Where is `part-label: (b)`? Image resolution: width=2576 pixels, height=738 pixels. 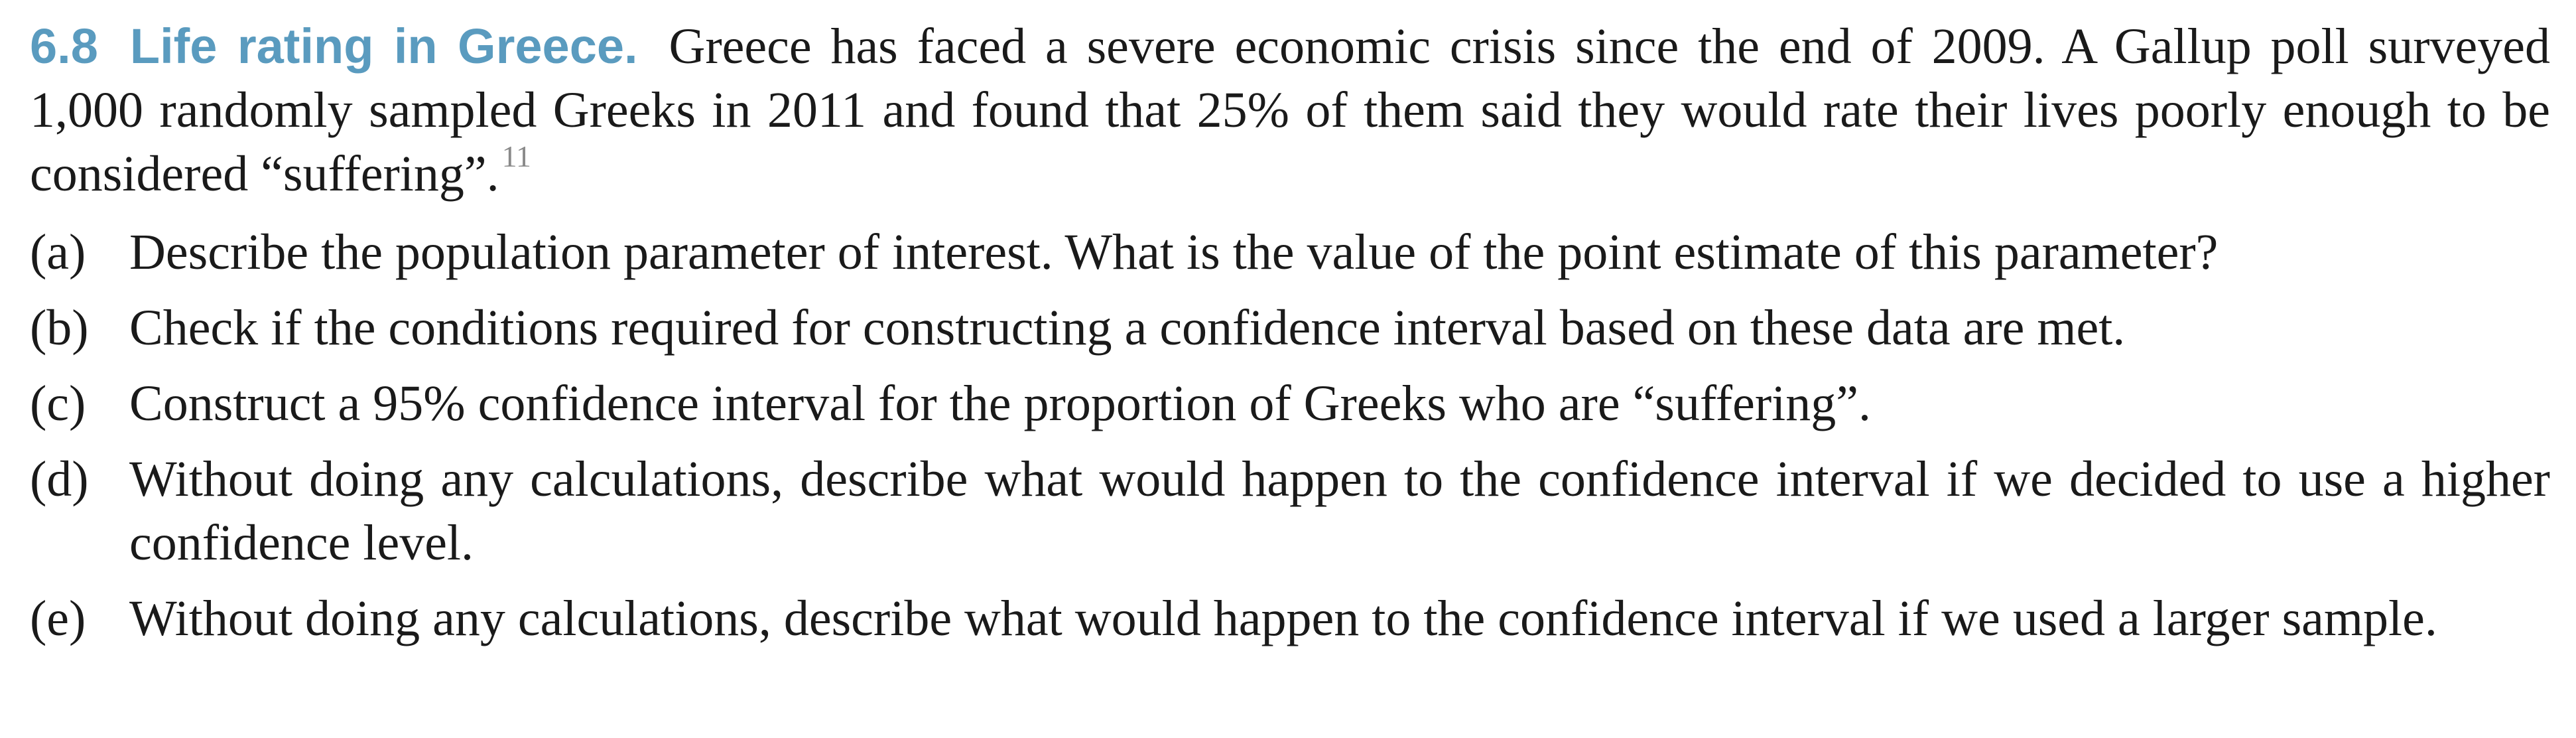
part-label: (b) is located at coordinates (60, 328).